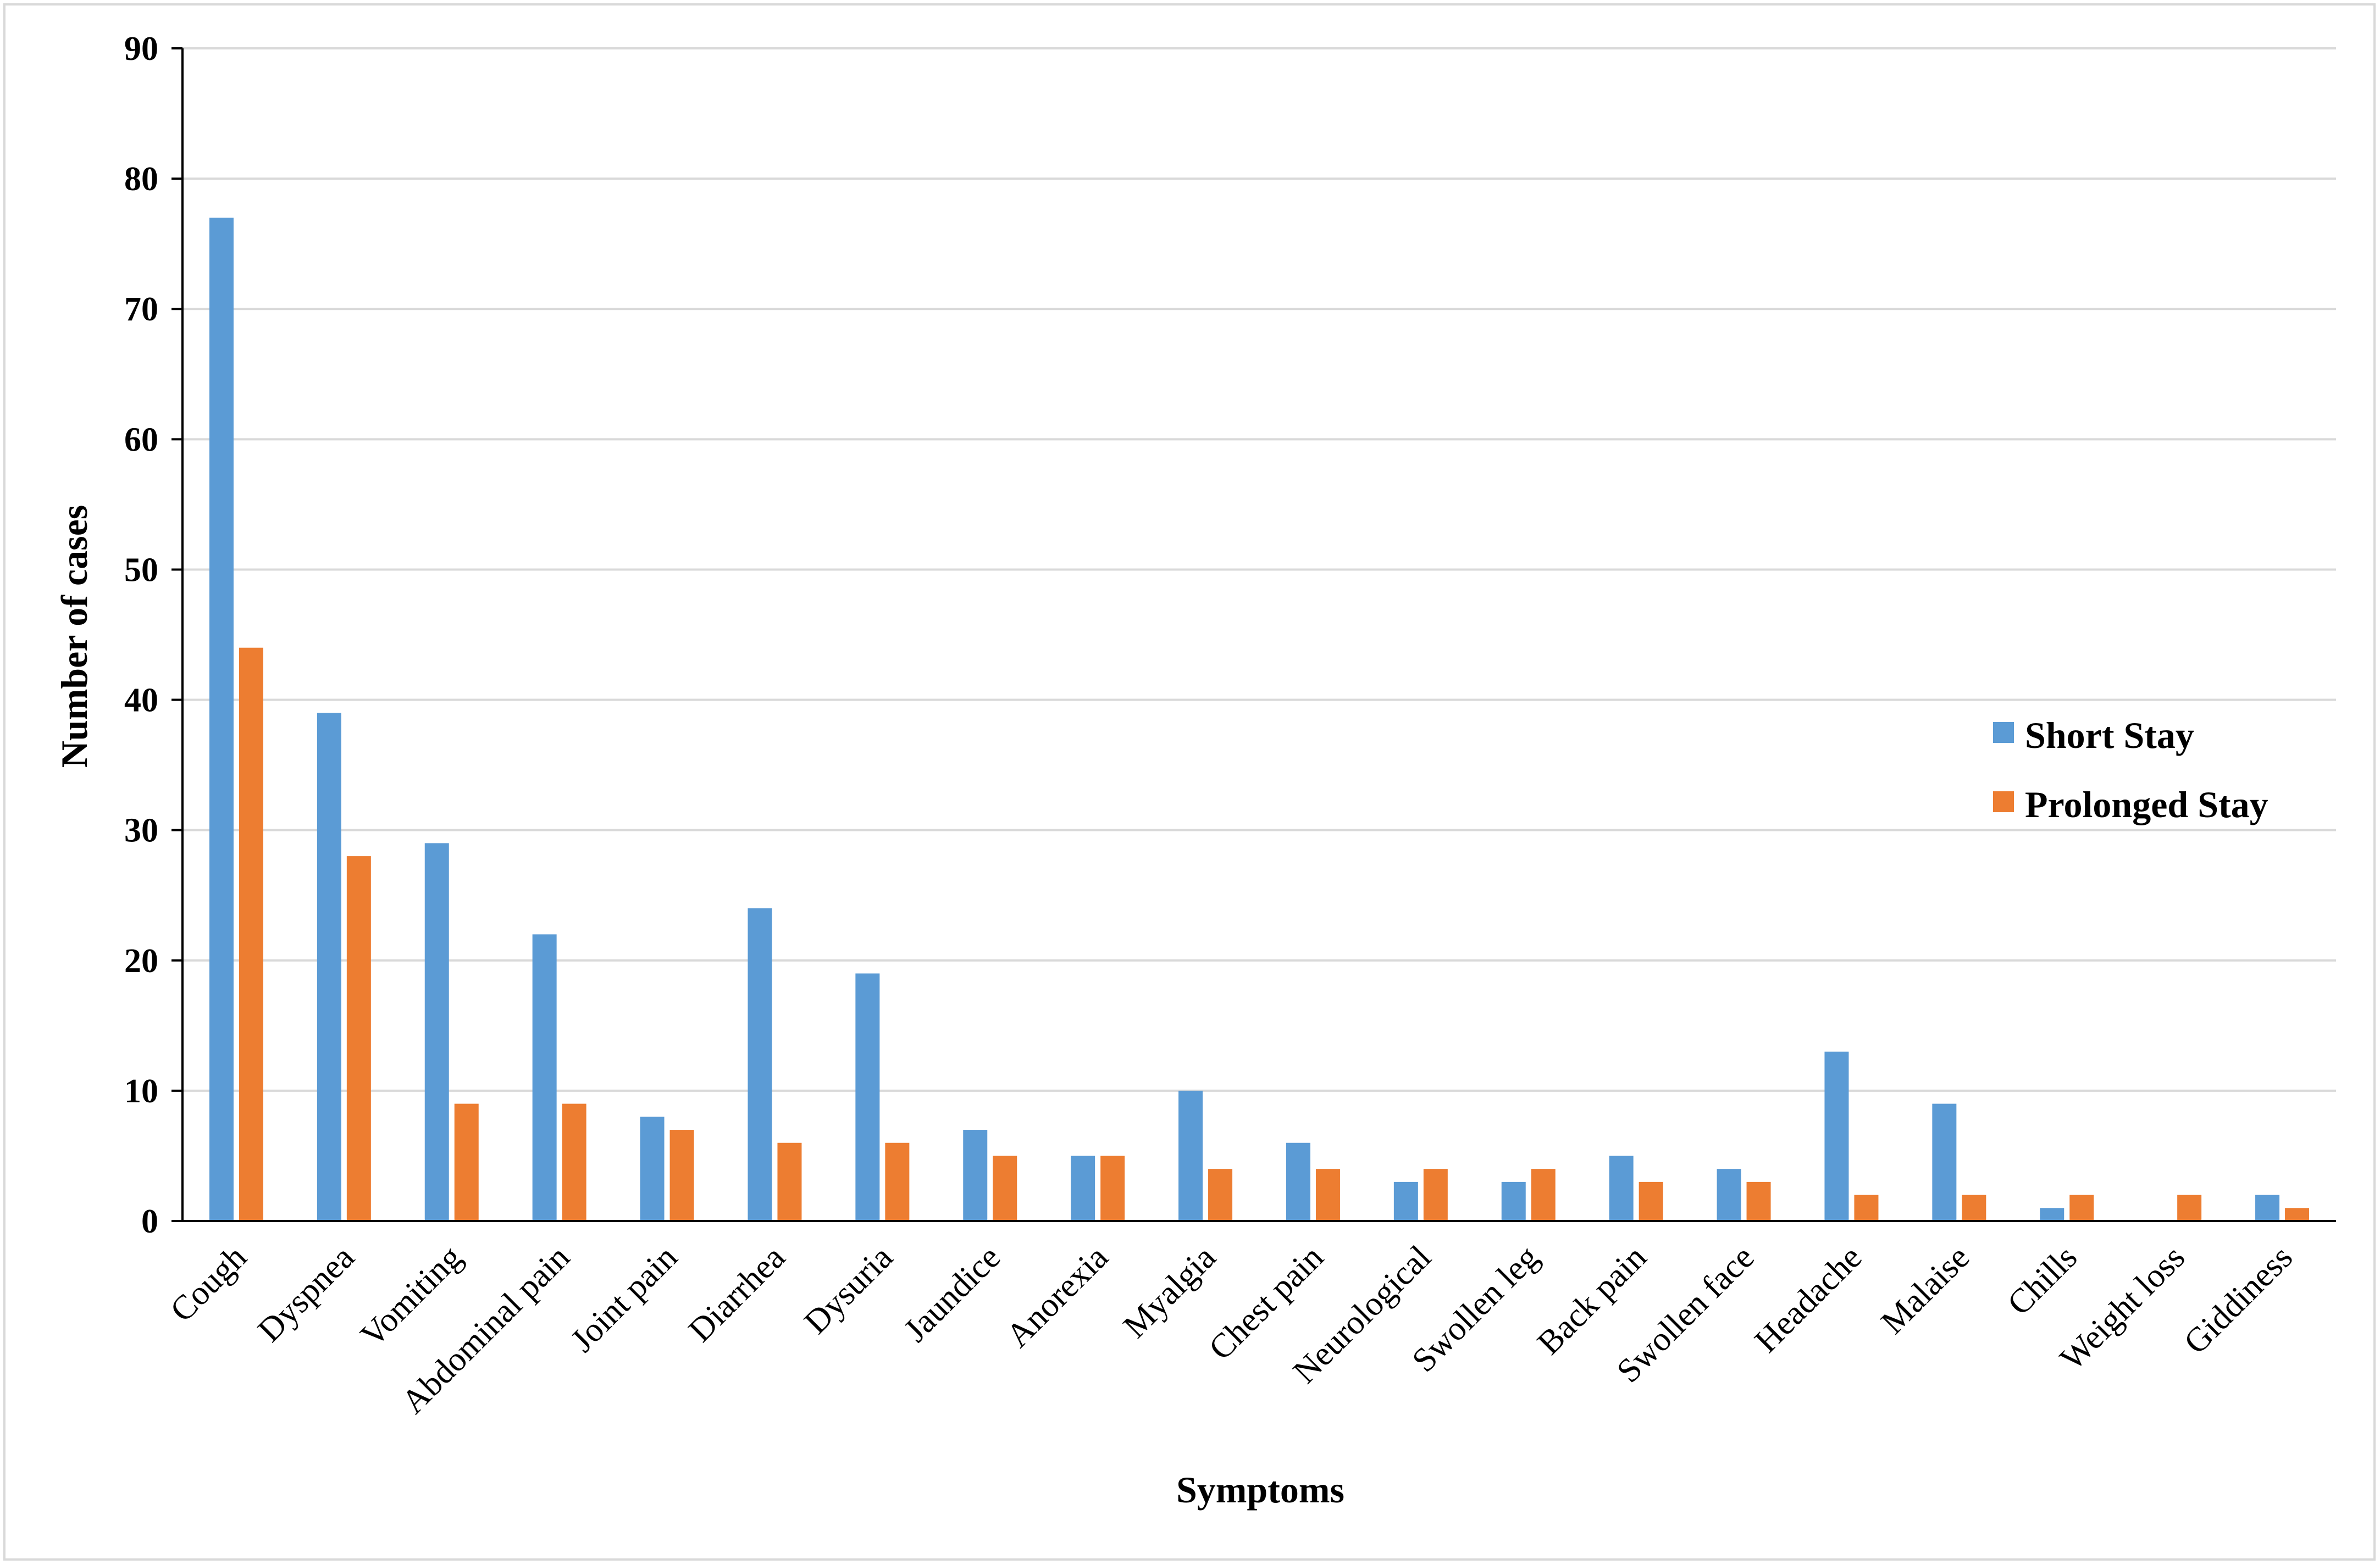 This screenshot has width=2380, height=1565. I want to click on y-tick-label: 20, so click(141, 961).